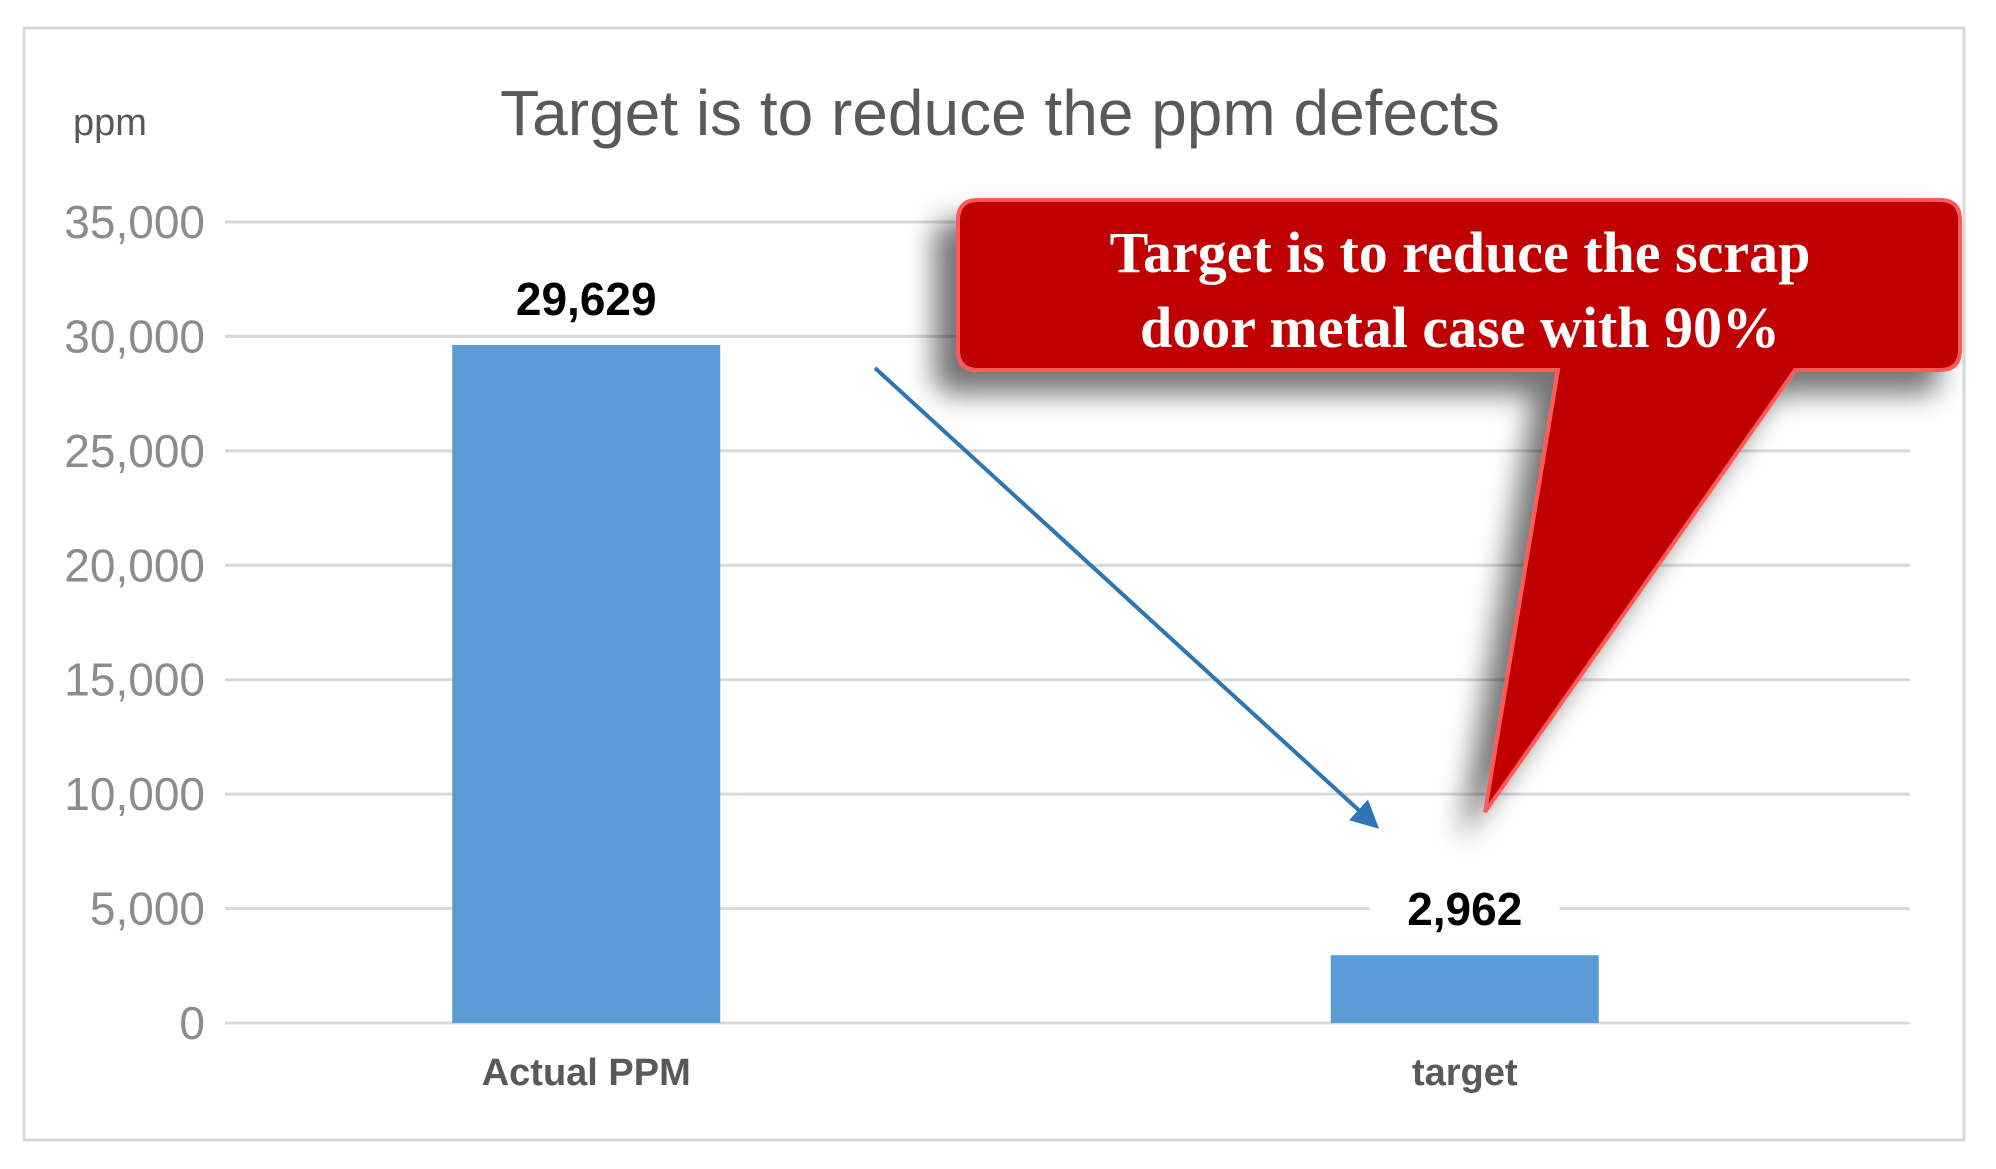  Describe the element at coordinates (134, 565) in the screenshot. I see `y-tick-label: 20,000` at that location.